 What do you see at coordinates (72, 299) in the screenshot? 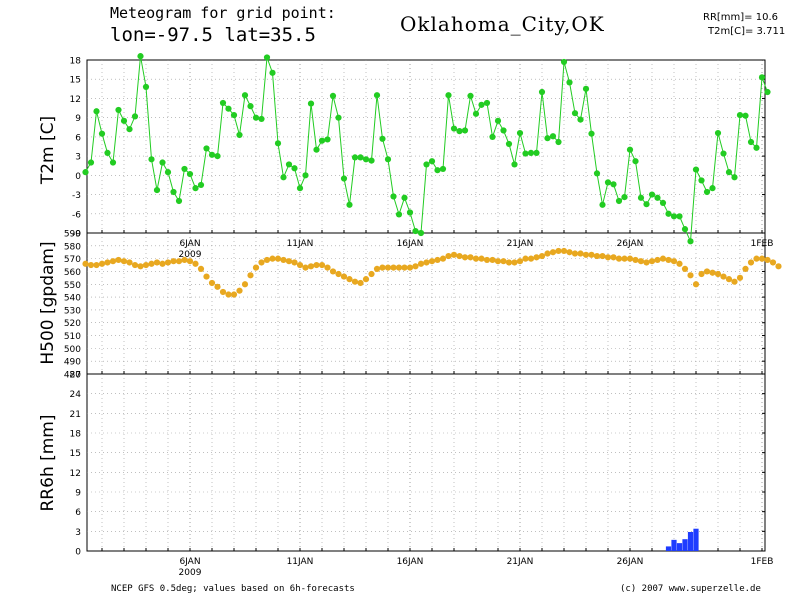
I see `y-tick-label: 540` at bounding box center [72, 299].